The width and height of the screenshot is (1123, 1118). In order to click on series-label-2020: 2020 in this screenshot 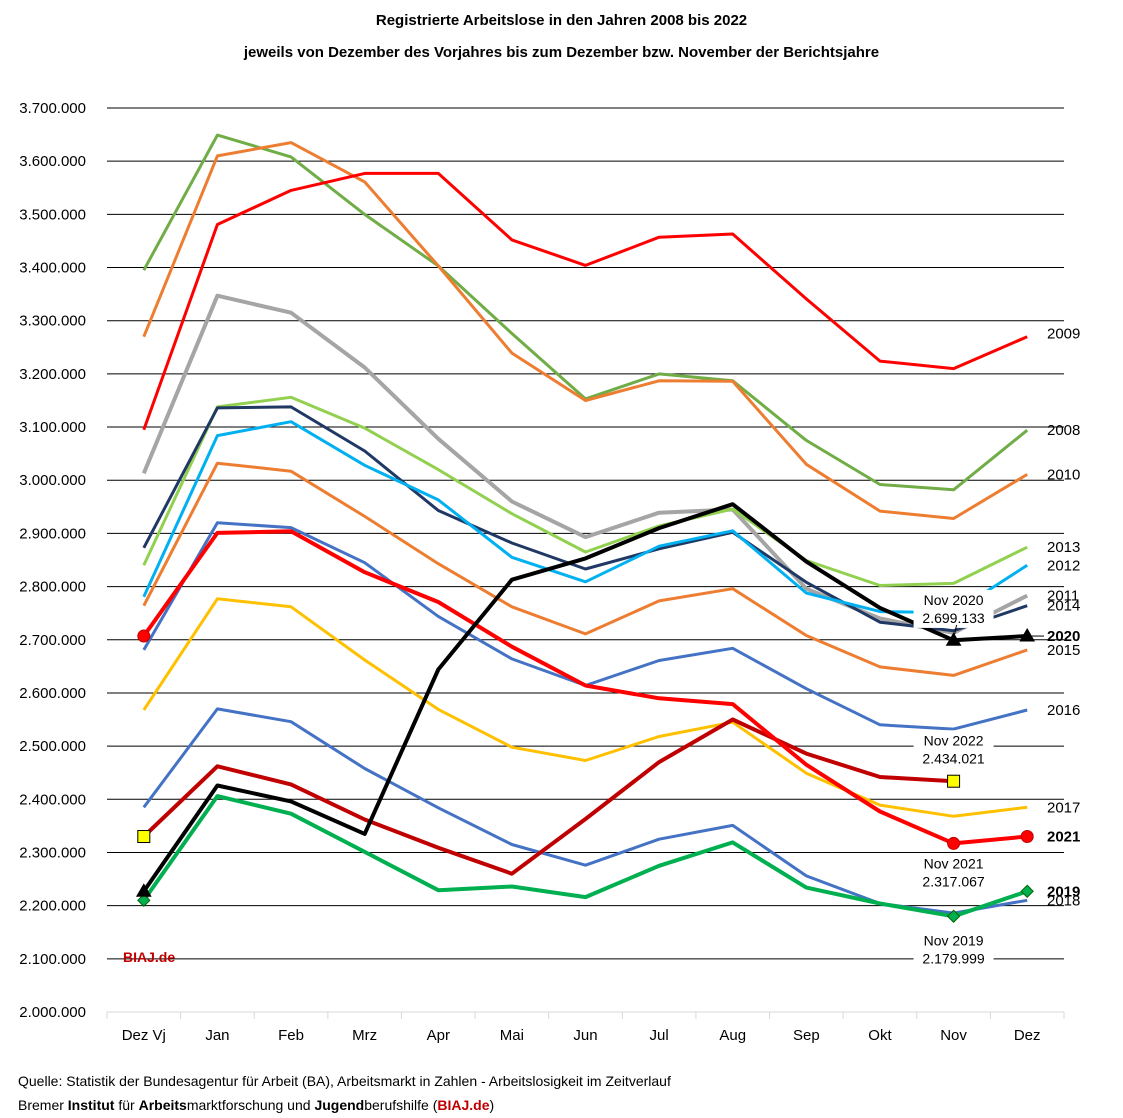, I will do `click(1063, 636)`.